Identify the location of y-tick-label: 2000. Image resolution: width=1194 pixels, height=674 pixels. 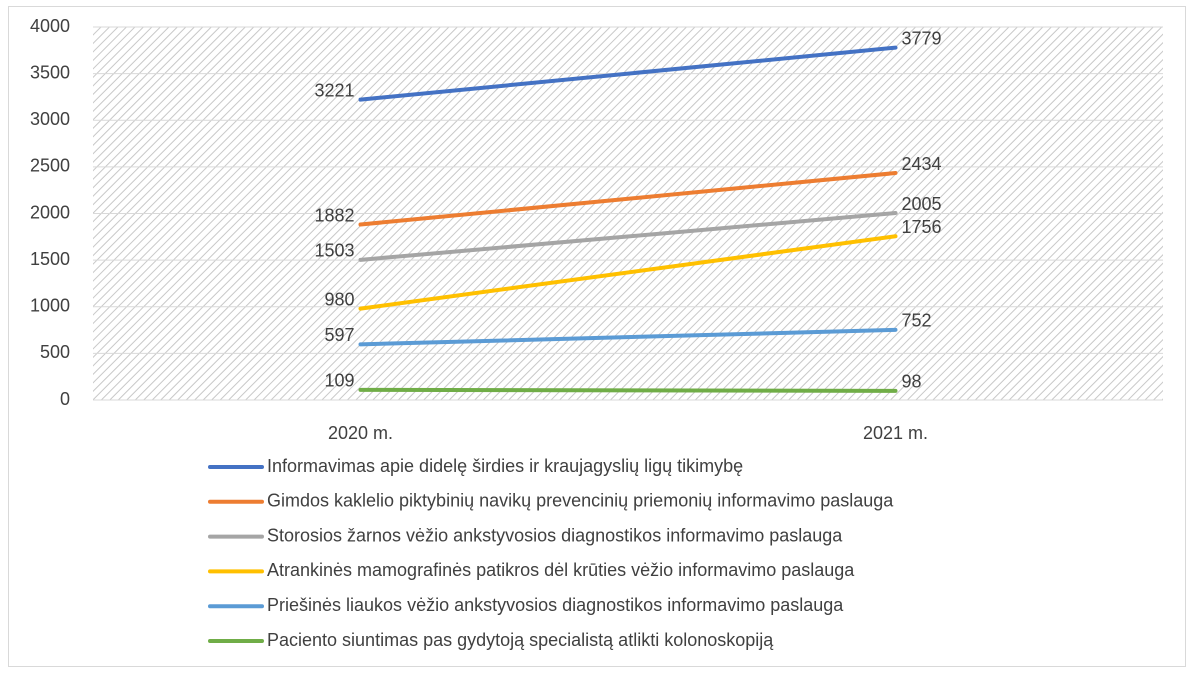
(50, 212).